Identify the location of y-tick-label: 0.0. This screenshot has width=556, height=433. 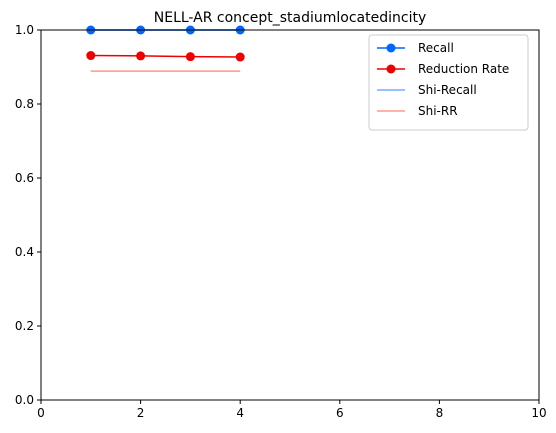
(24, 400).